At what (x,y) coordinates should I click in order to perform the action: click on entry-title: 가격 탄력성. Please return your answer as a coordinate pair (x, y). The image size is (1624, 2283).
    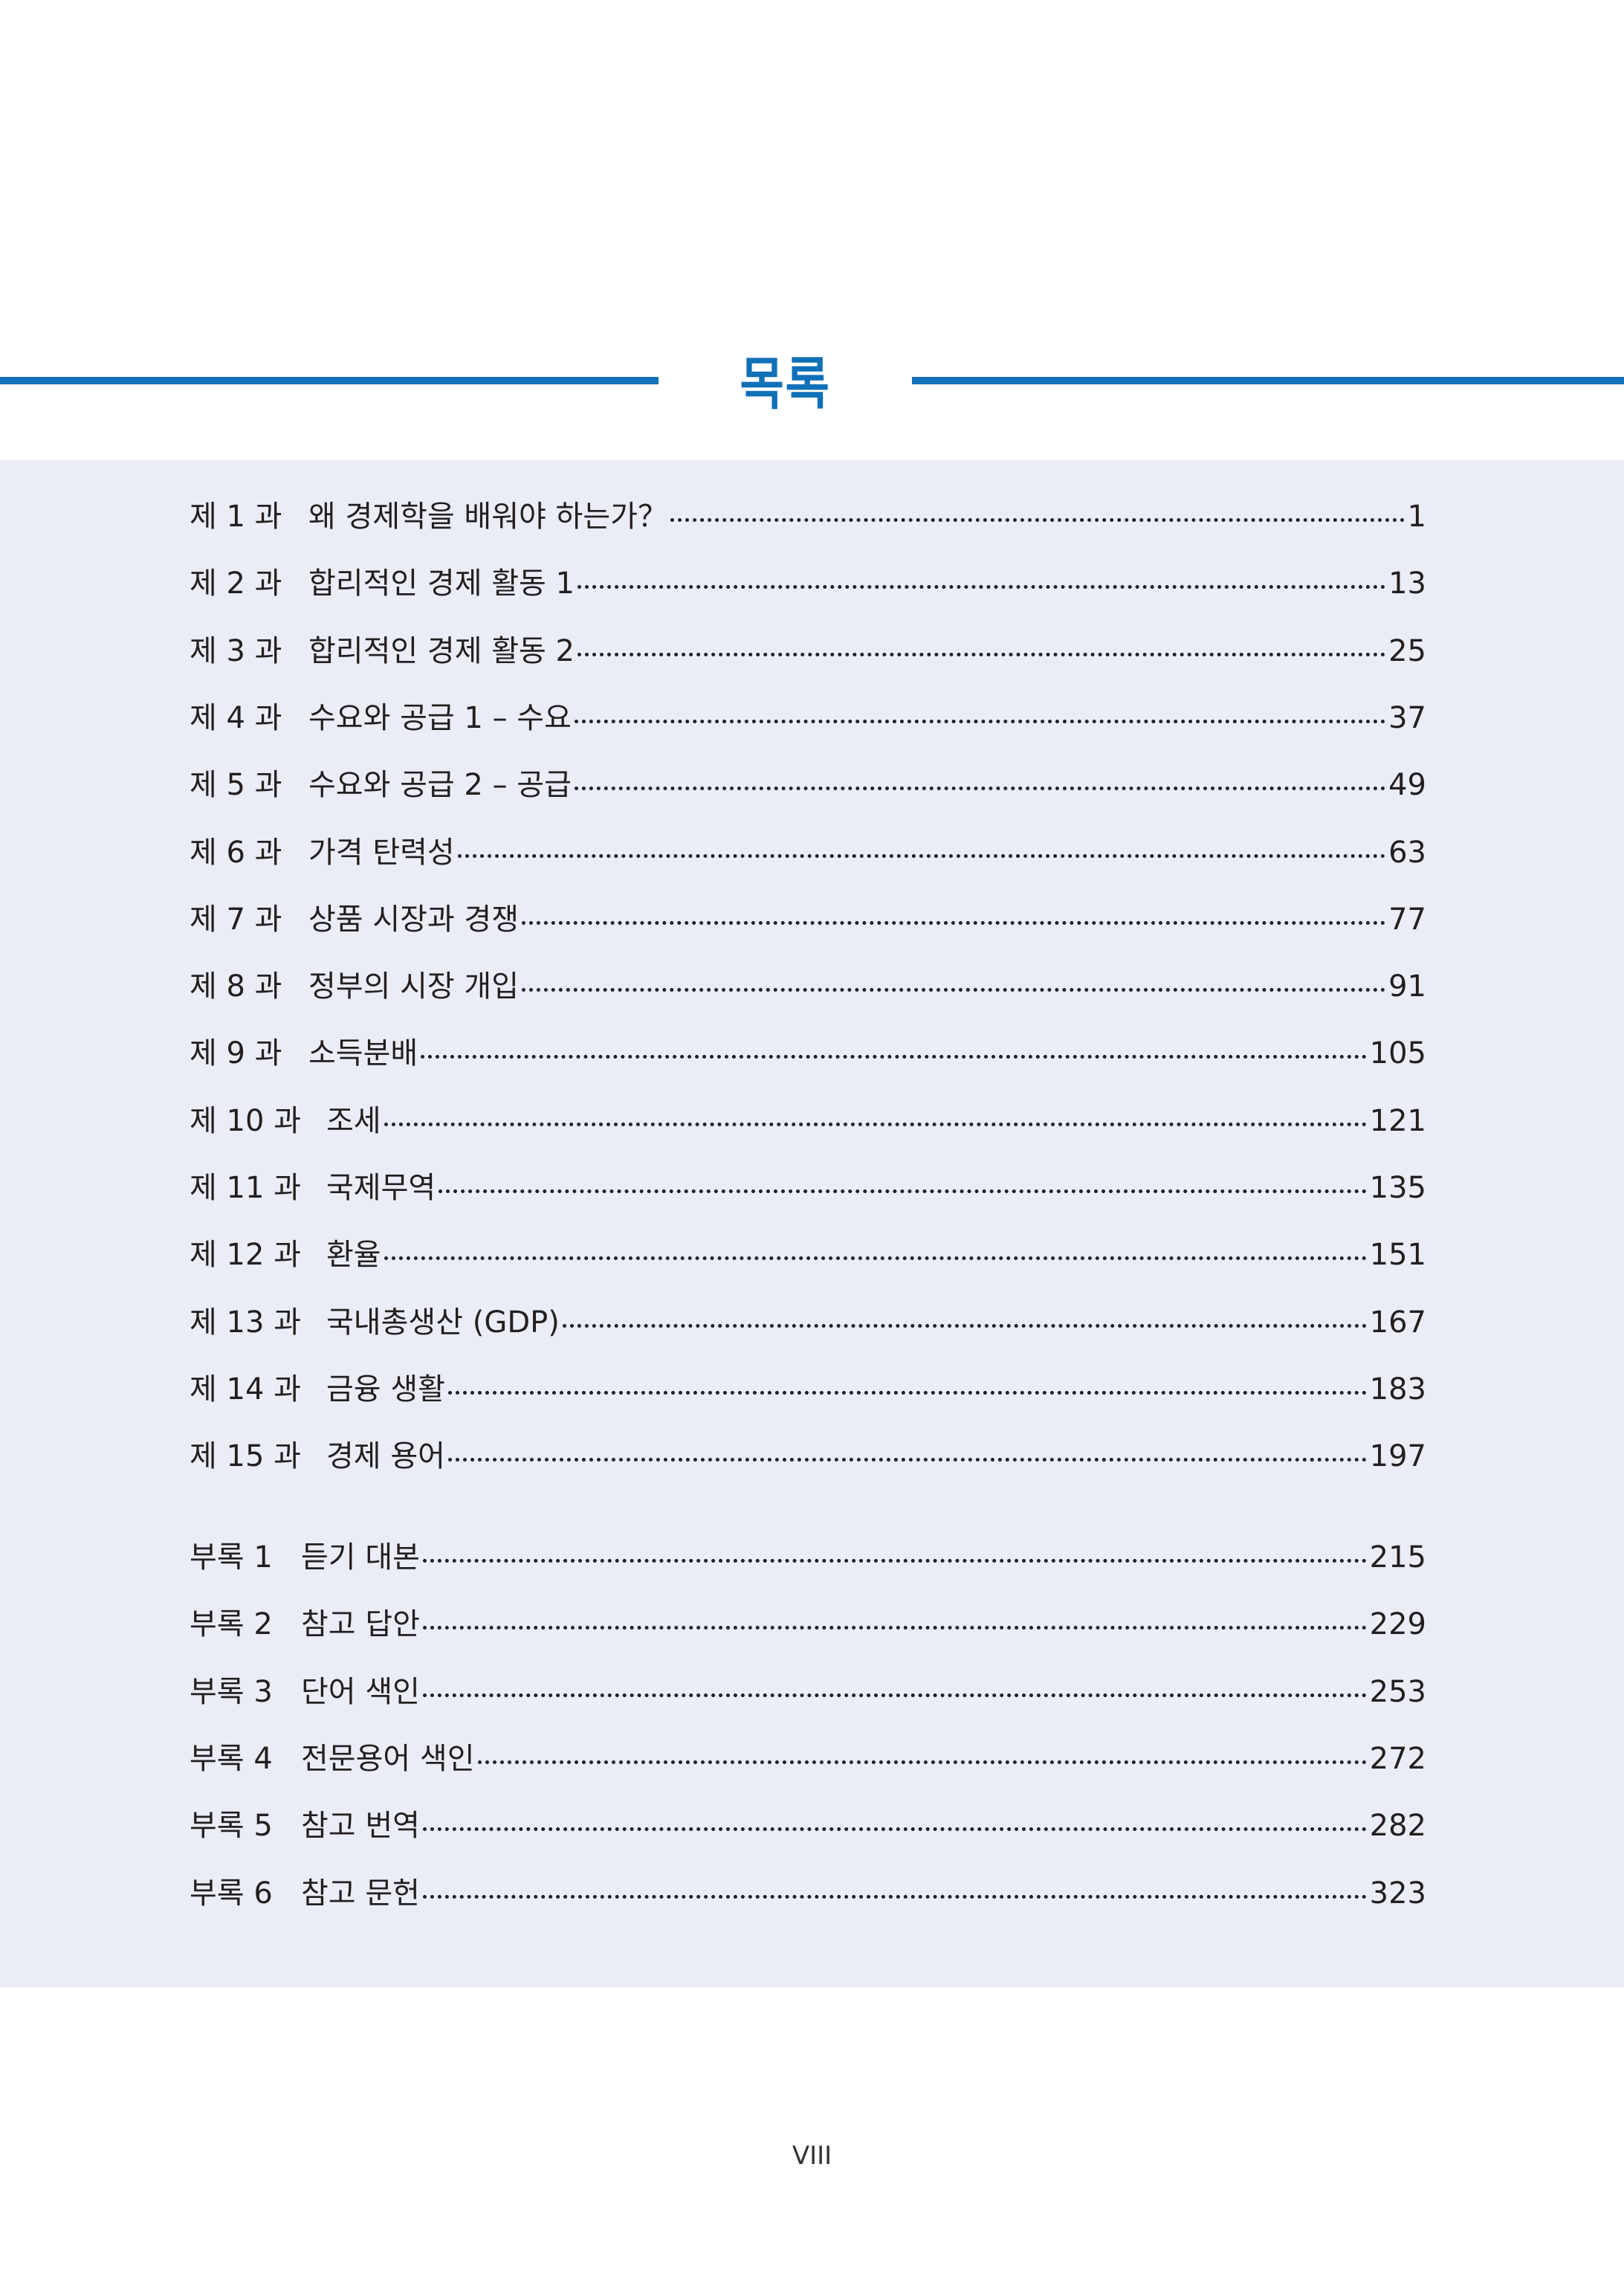
    Looking at the image, I should click on (382, 852).